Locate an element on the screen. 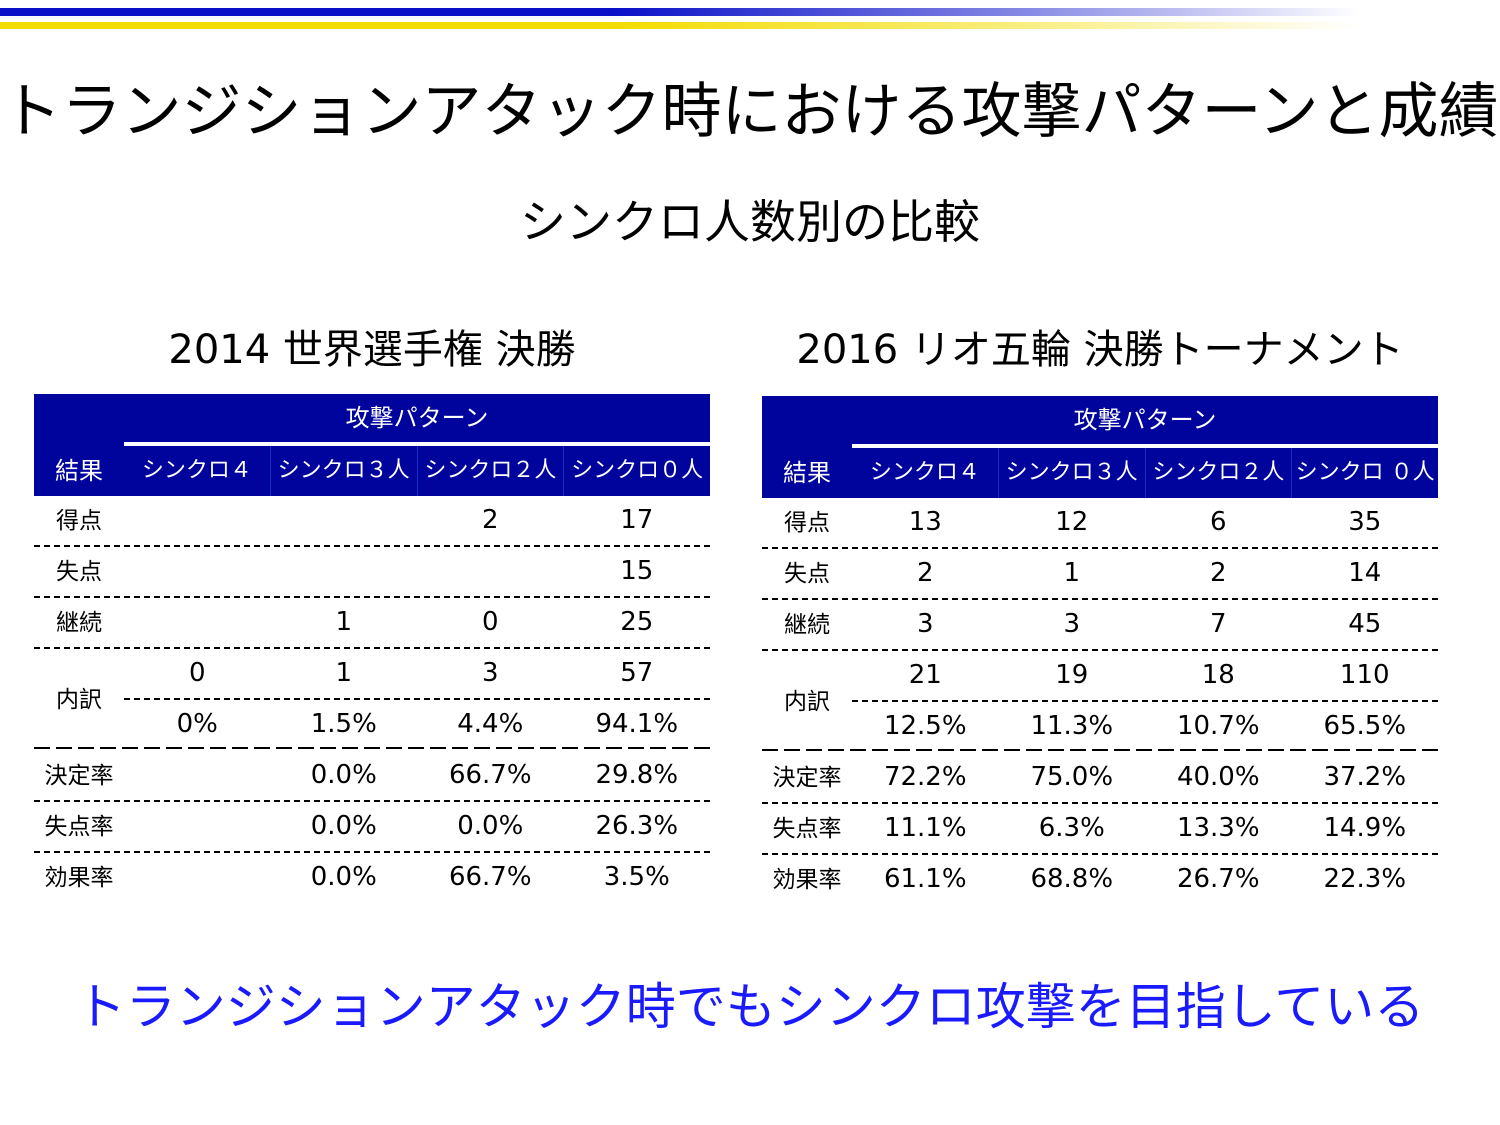 This screenshot has width=1500, height=1125. table-cell: 1.5% is located at coordinates (343, 724).